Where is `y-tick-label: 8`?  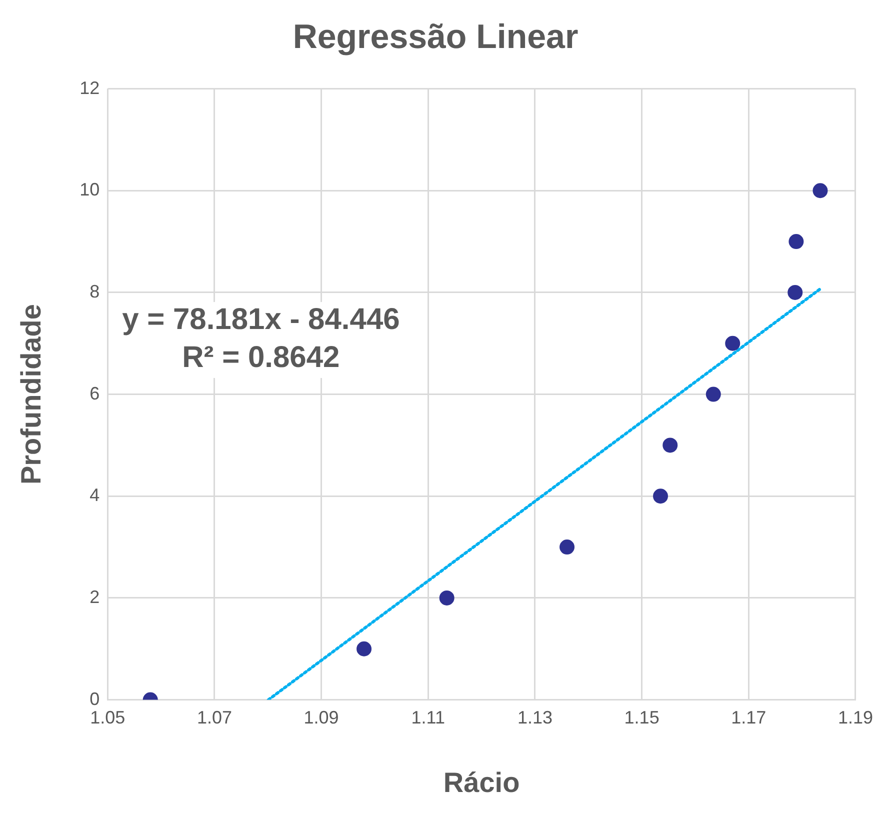
y-tick-label: 8 is located at coordinates (95, 291).